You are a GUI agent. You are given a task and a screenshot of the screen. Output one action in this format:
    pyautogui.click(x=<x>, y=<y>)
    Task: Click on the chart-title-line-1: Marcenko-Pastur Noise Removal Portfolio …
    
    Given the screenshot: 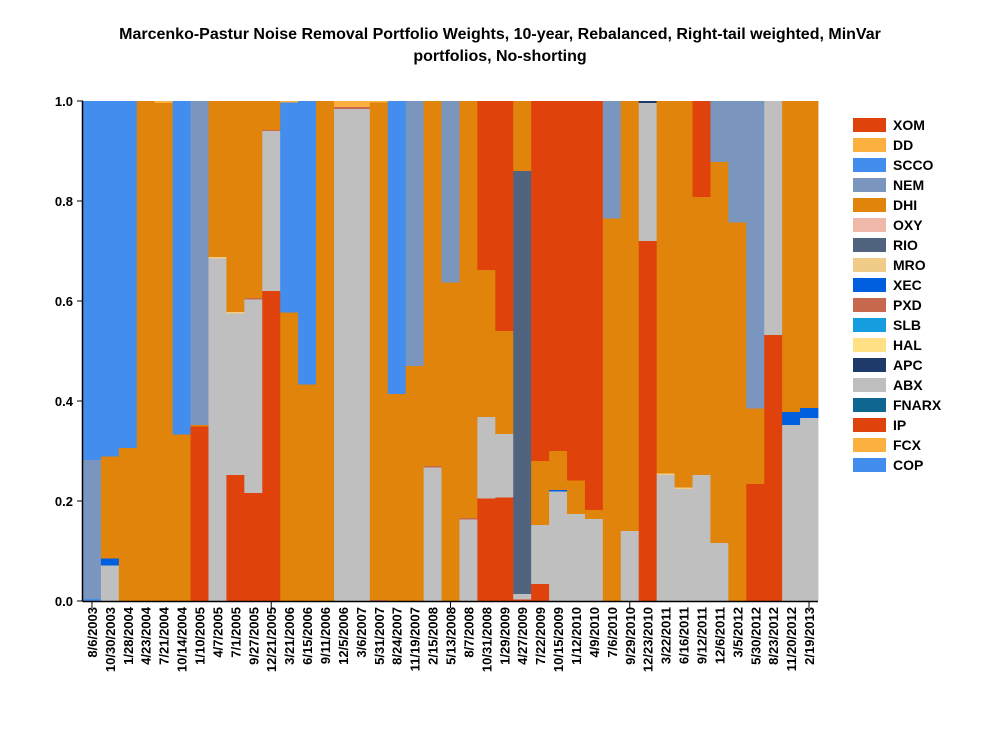 What is the action you would take?
    pyautogui.click(x=500, y=34)
    